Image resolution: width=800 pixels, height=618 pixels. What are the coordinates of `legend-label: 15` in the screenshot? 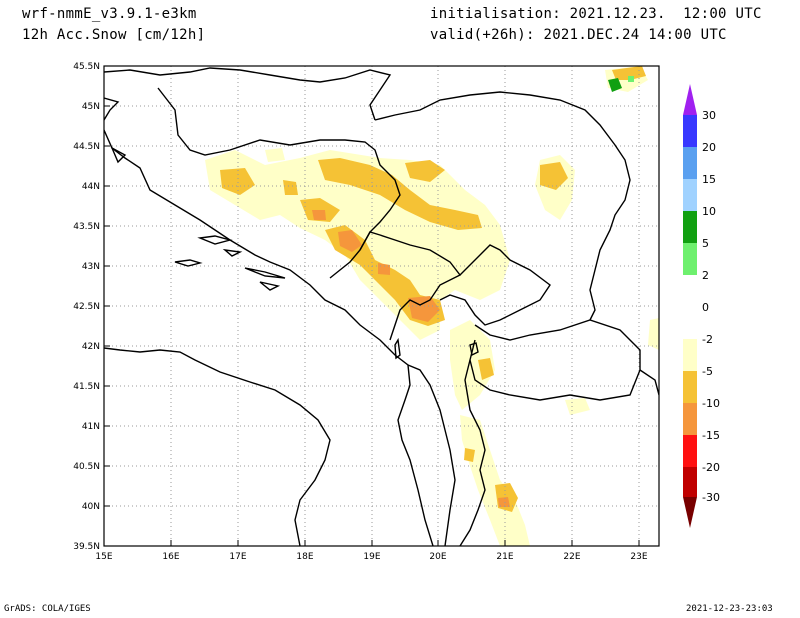 It's located at (709, 179).